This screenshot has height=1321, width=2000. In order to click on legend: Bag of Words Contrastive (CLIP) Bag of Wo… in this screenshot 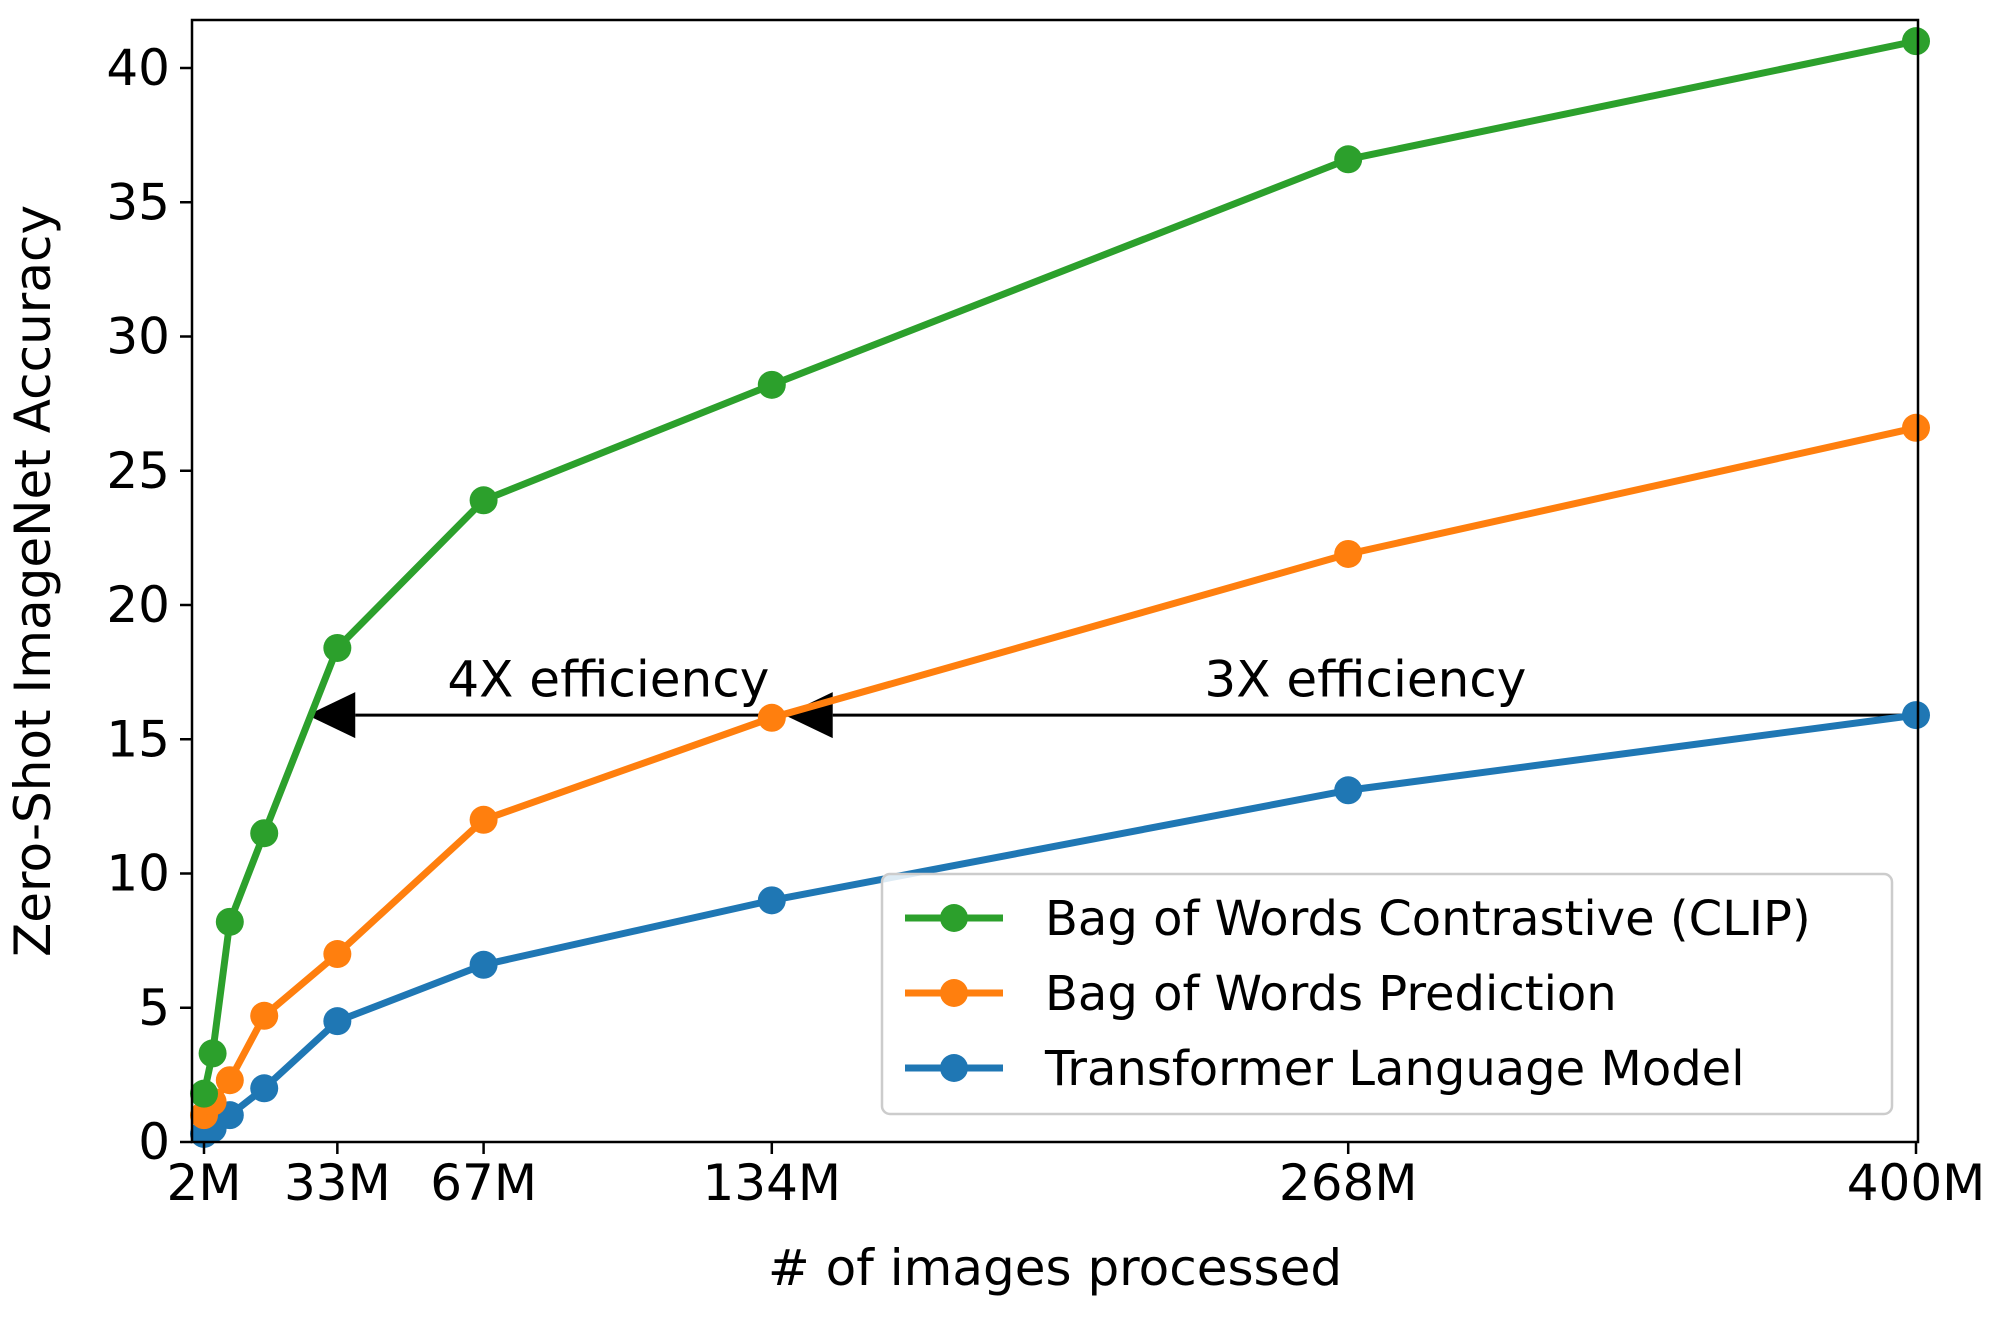, I will do `click(1387, 994)`.